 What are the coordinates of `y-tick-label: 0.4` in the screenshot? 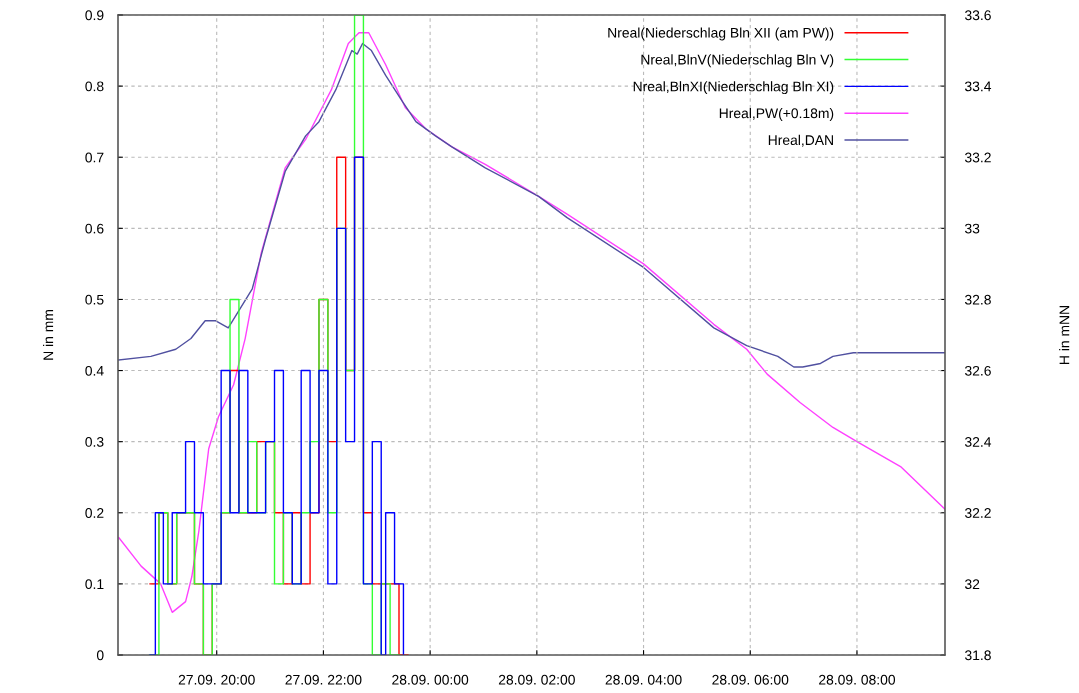 It's located at (94, 370).